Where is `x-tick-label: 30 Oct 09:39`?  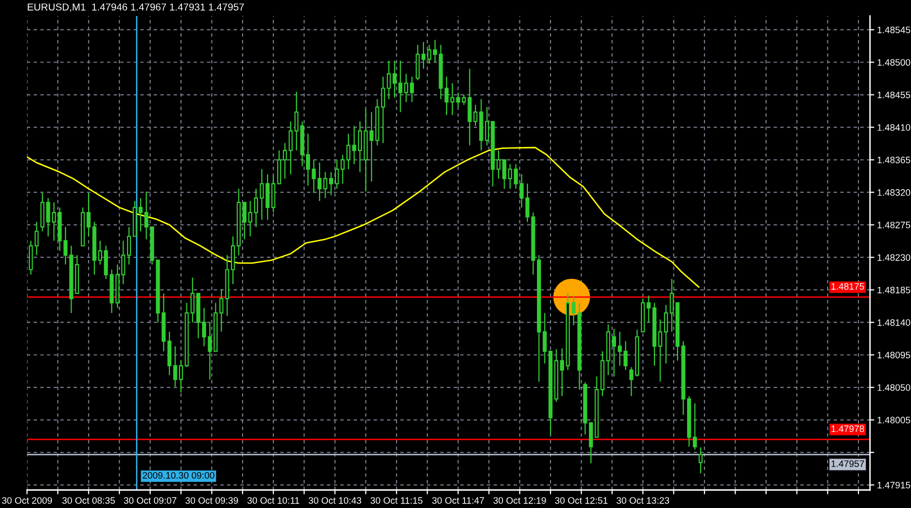
x-tick-label: 30 Oct 09:39 is located at coordinates (211, 500).